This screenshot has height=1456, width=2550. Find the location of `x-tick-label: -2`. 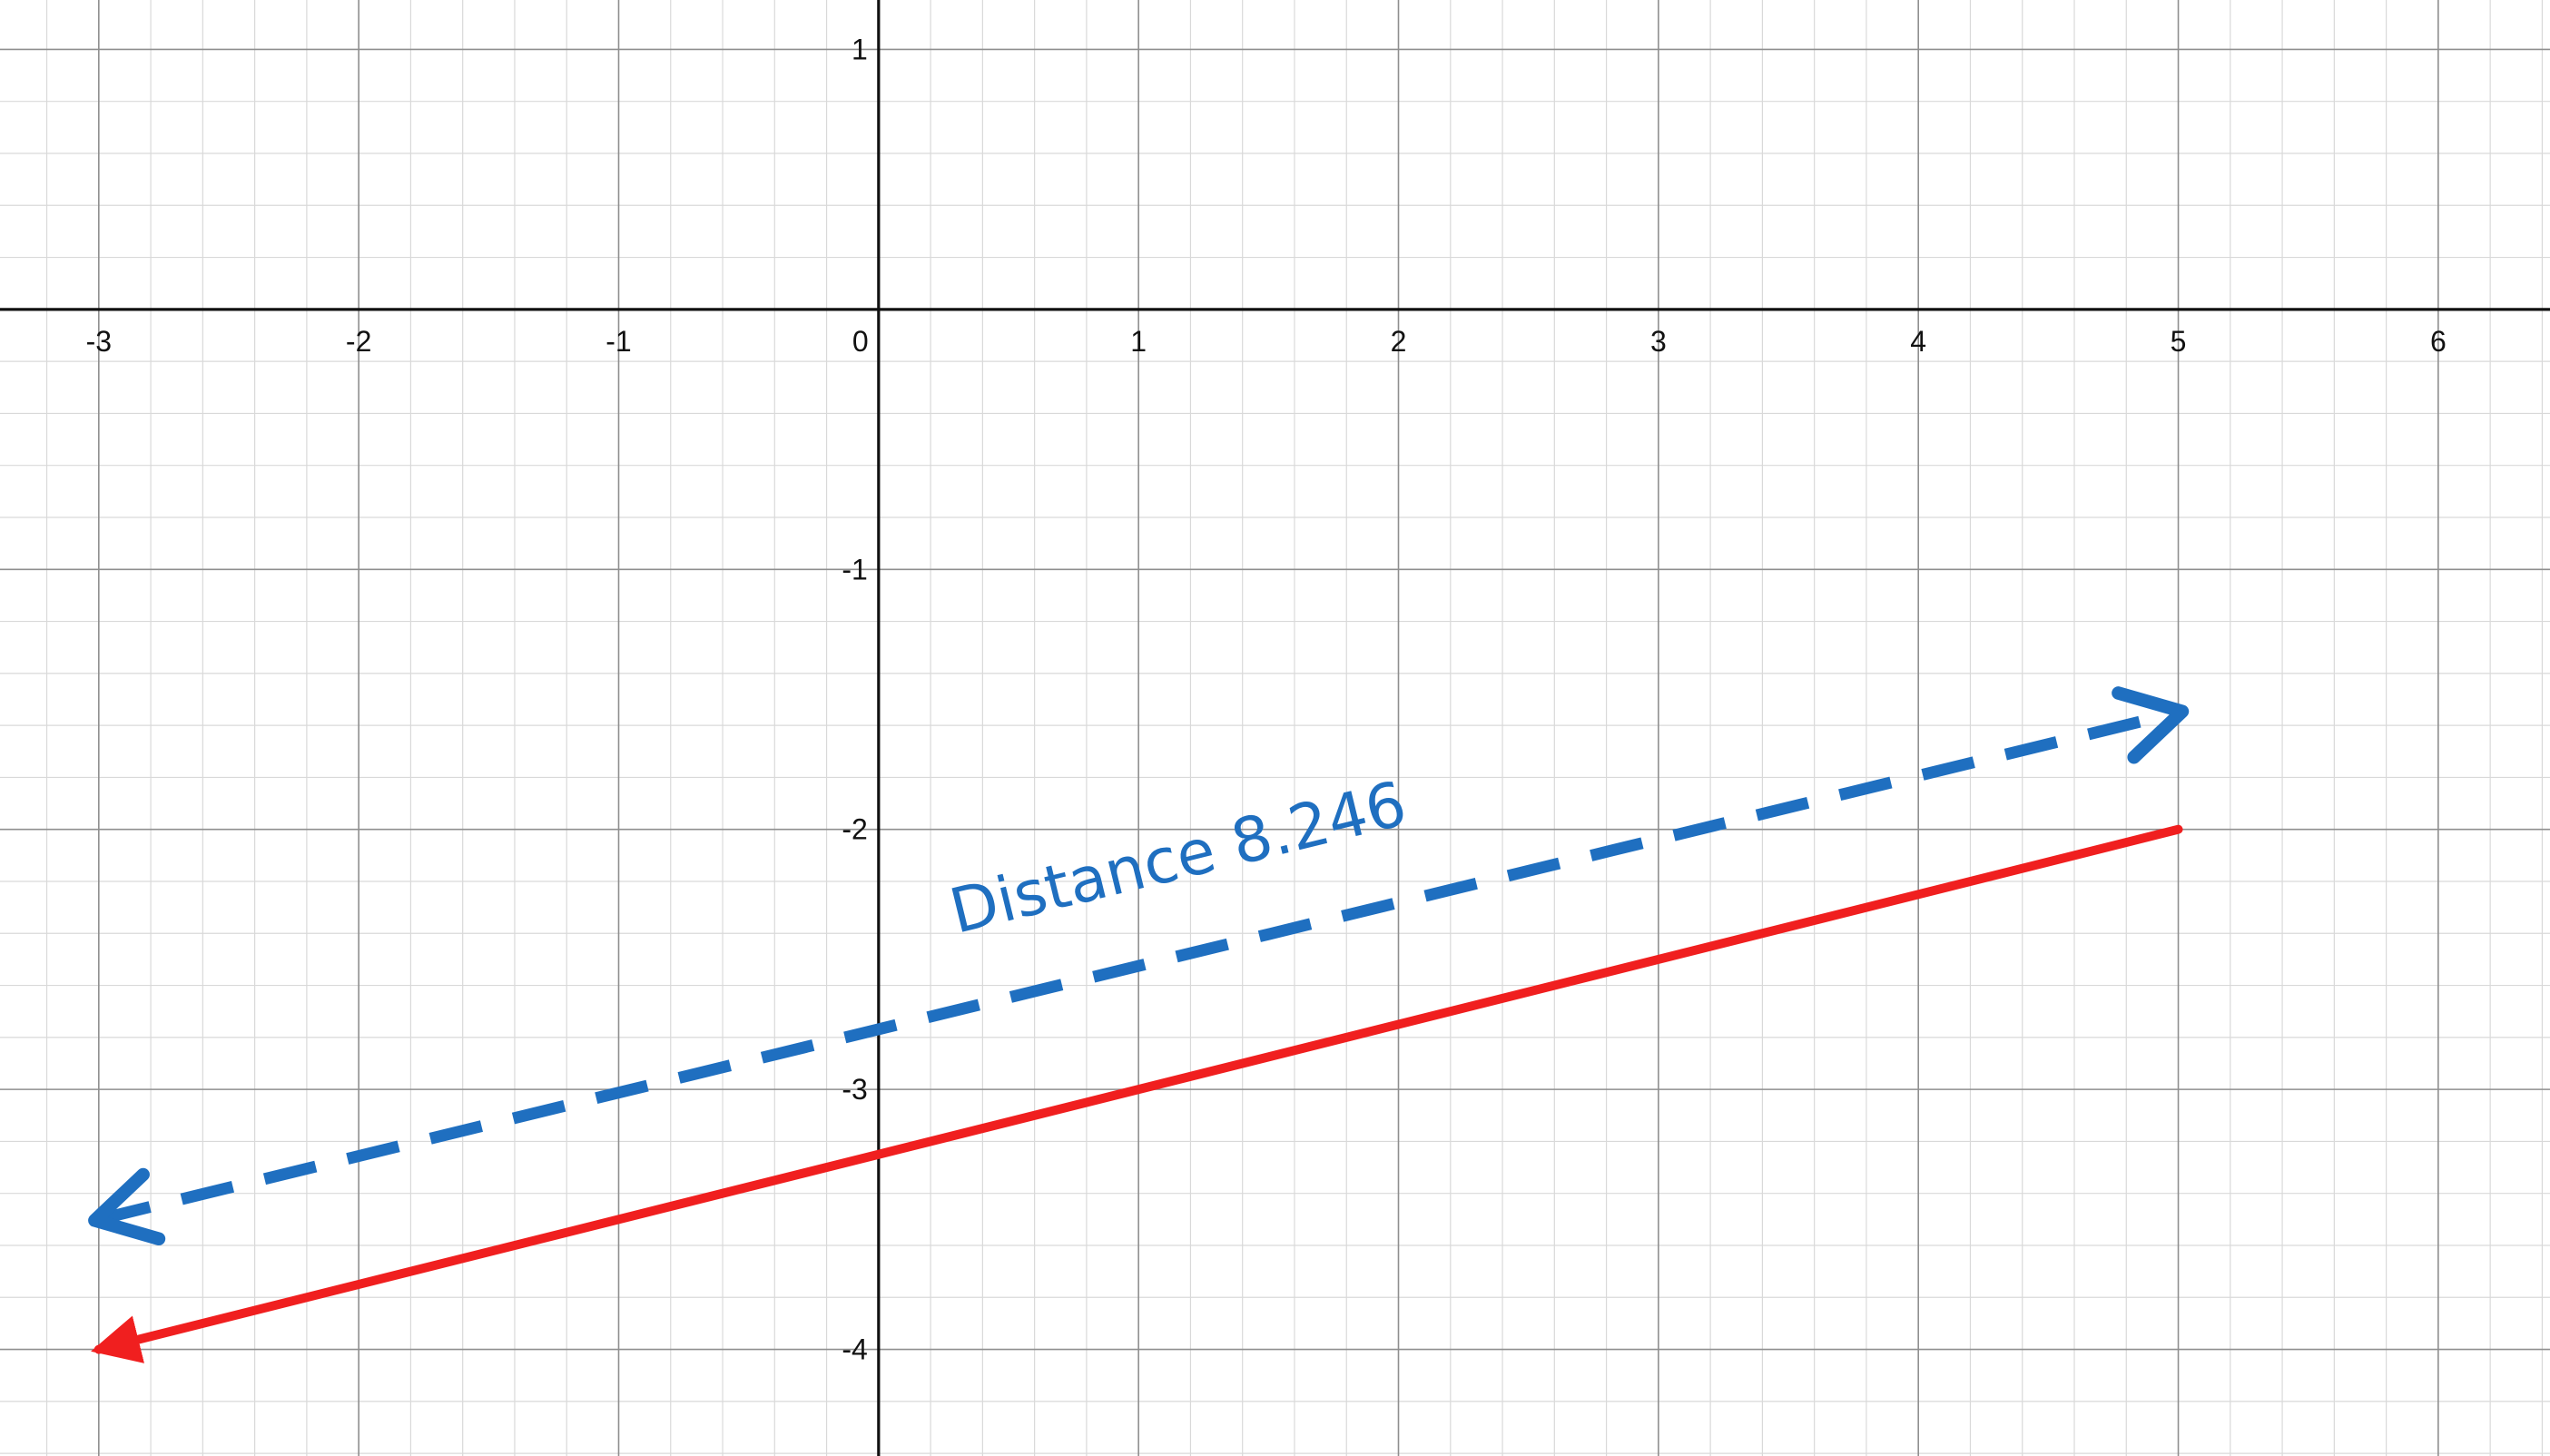

x-tick-label: -2 is located at coordinates (358, 341).